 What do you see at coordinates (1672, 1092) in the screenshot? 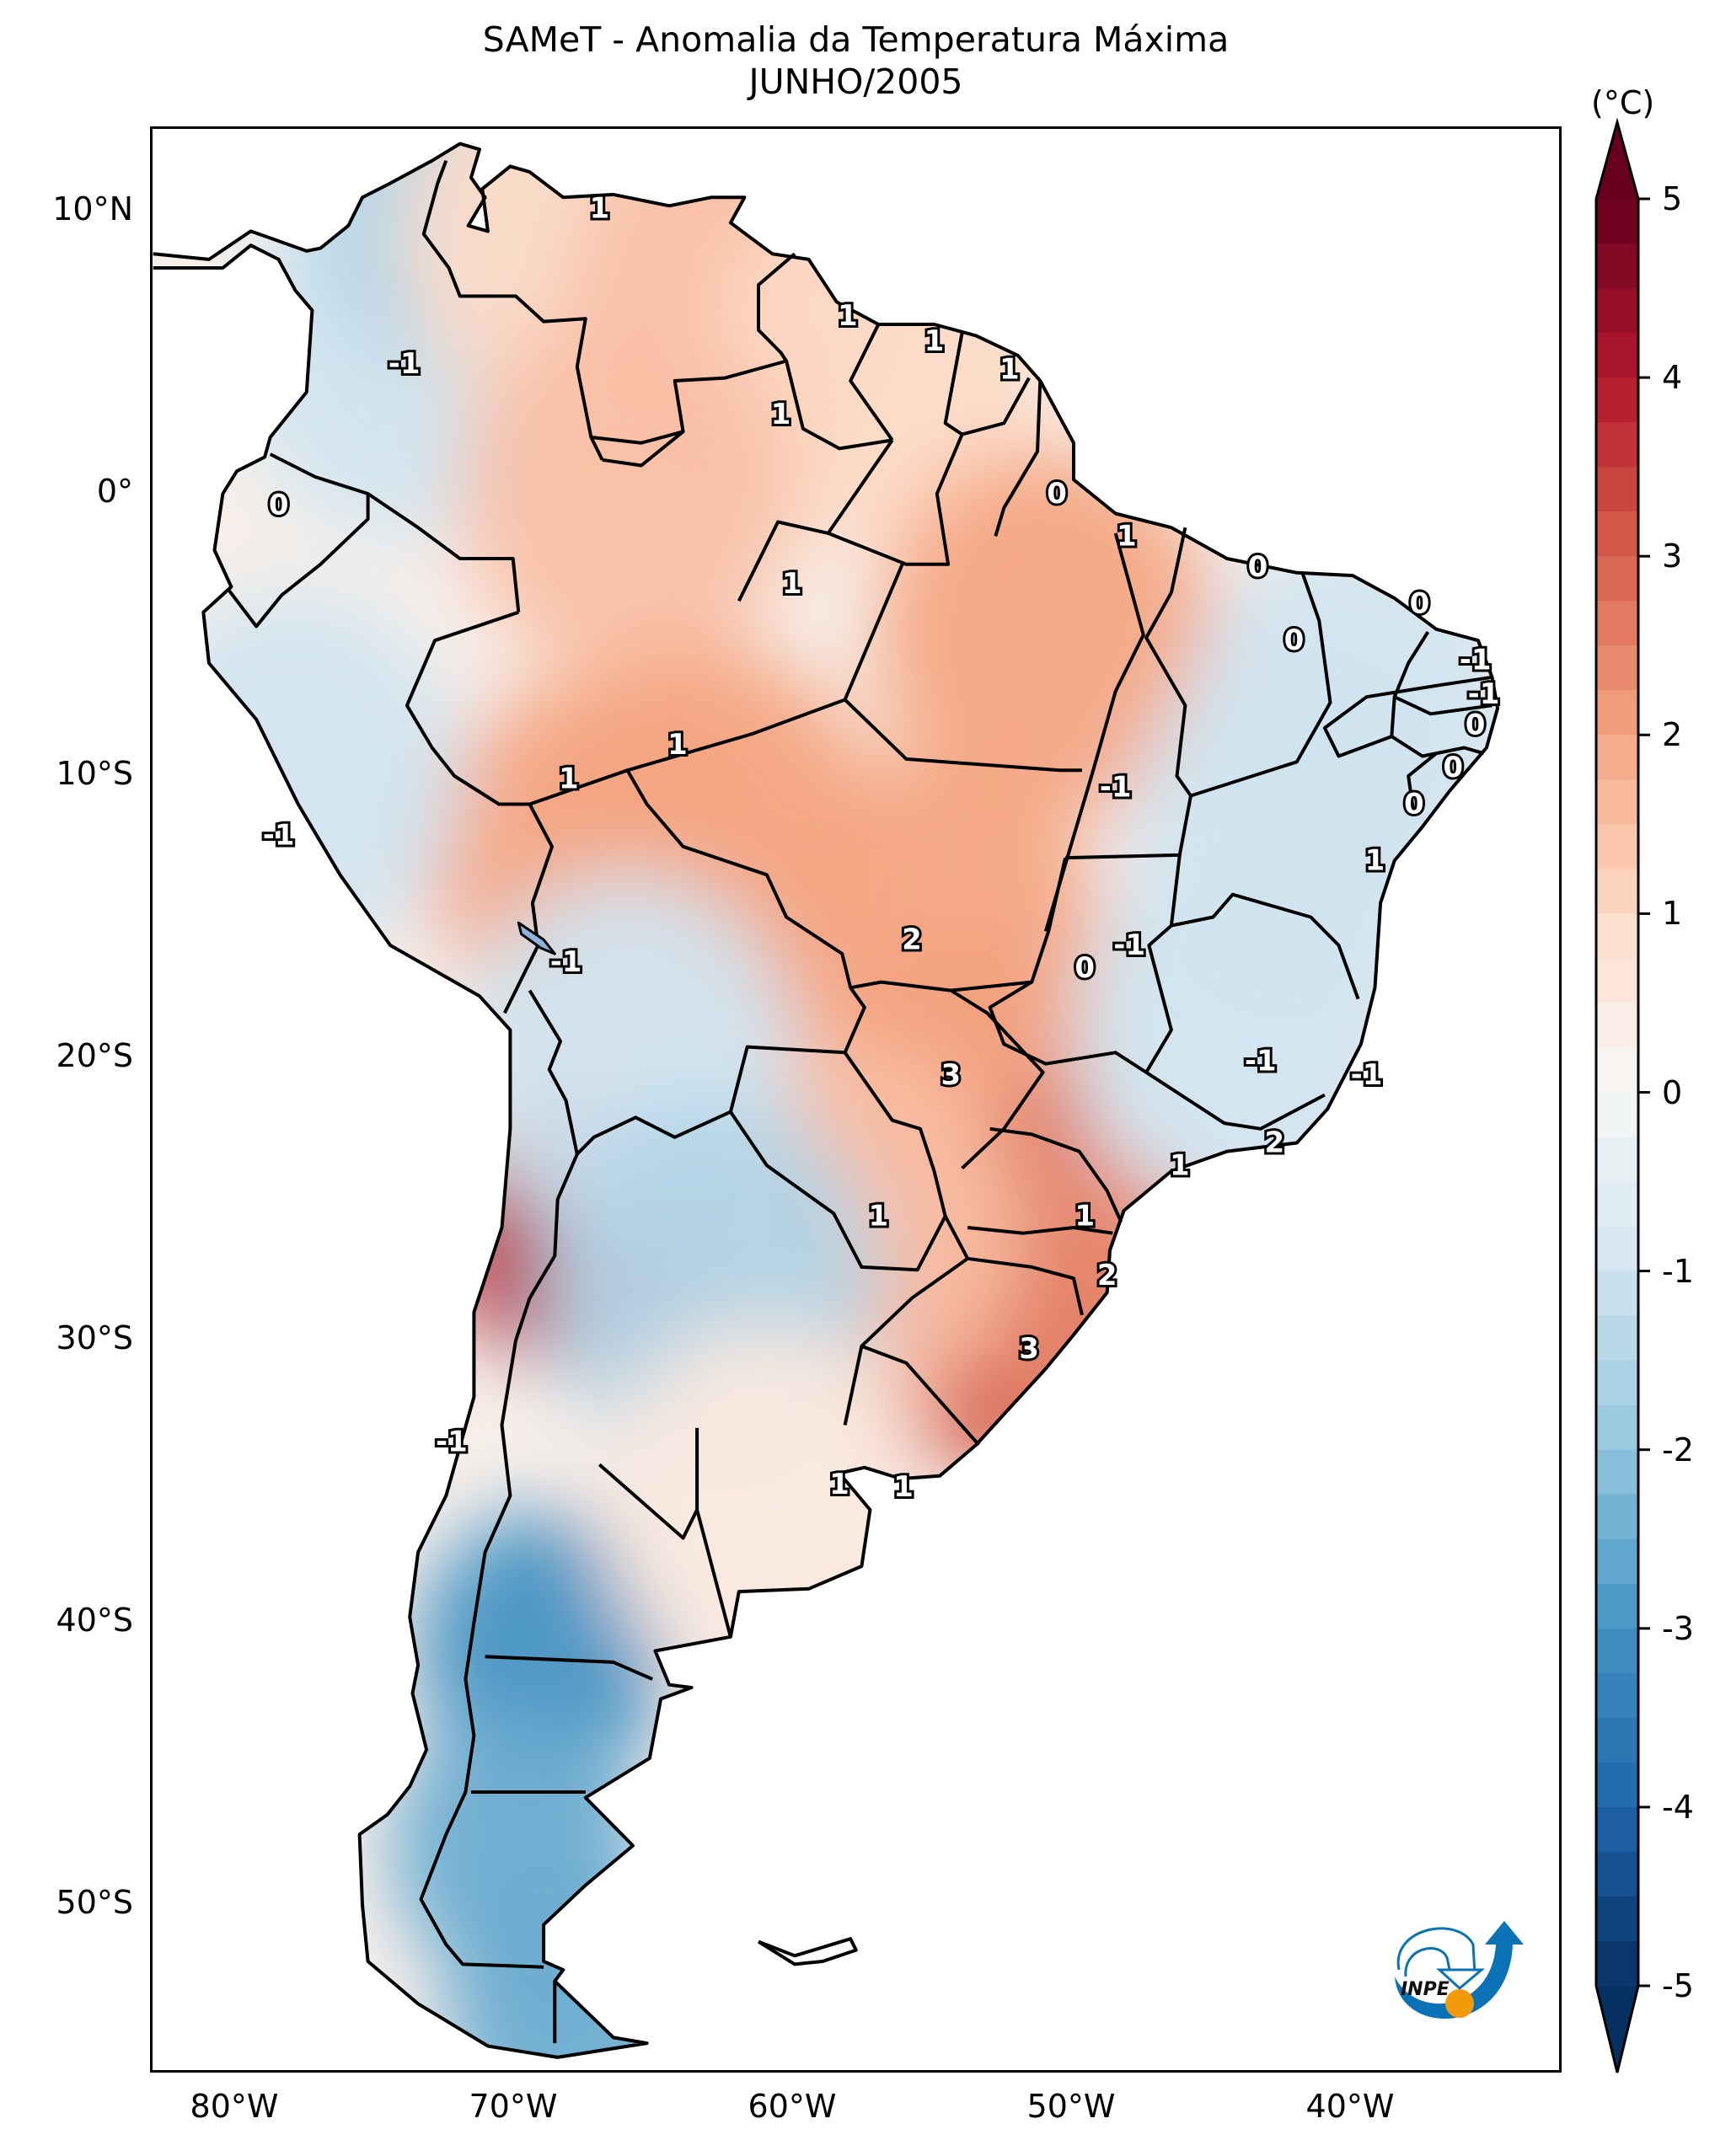
I see `colorbar-tick-label: 0` at bounding box center [1672, 1092].